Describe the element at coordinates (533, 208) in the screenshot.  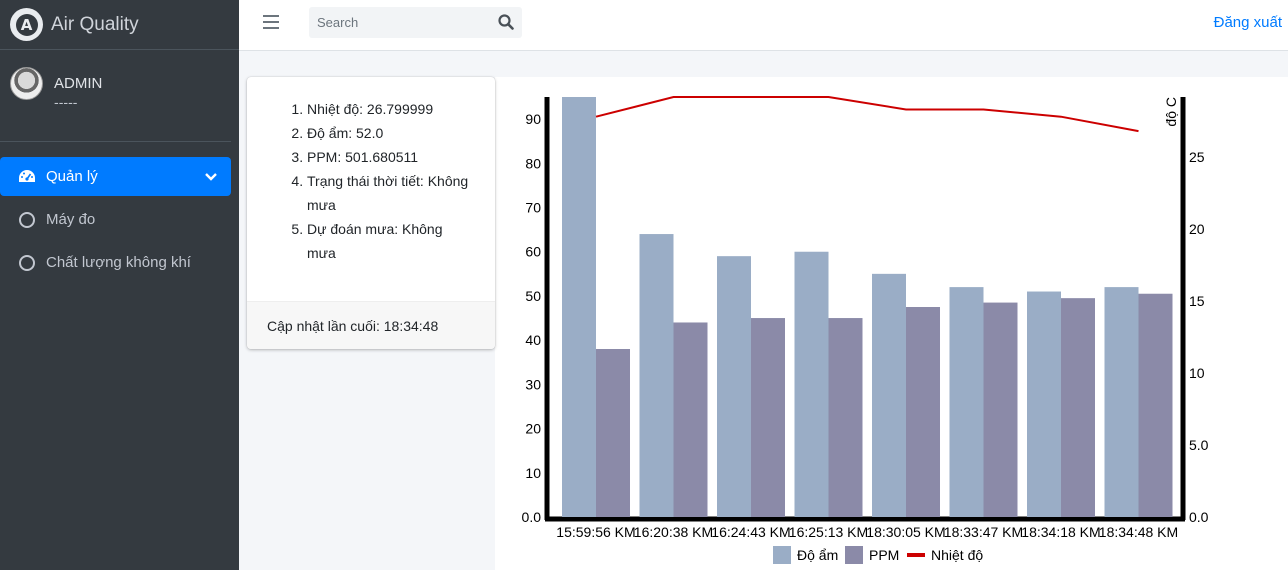
I see `y-left-tick-label: 70` at that location.